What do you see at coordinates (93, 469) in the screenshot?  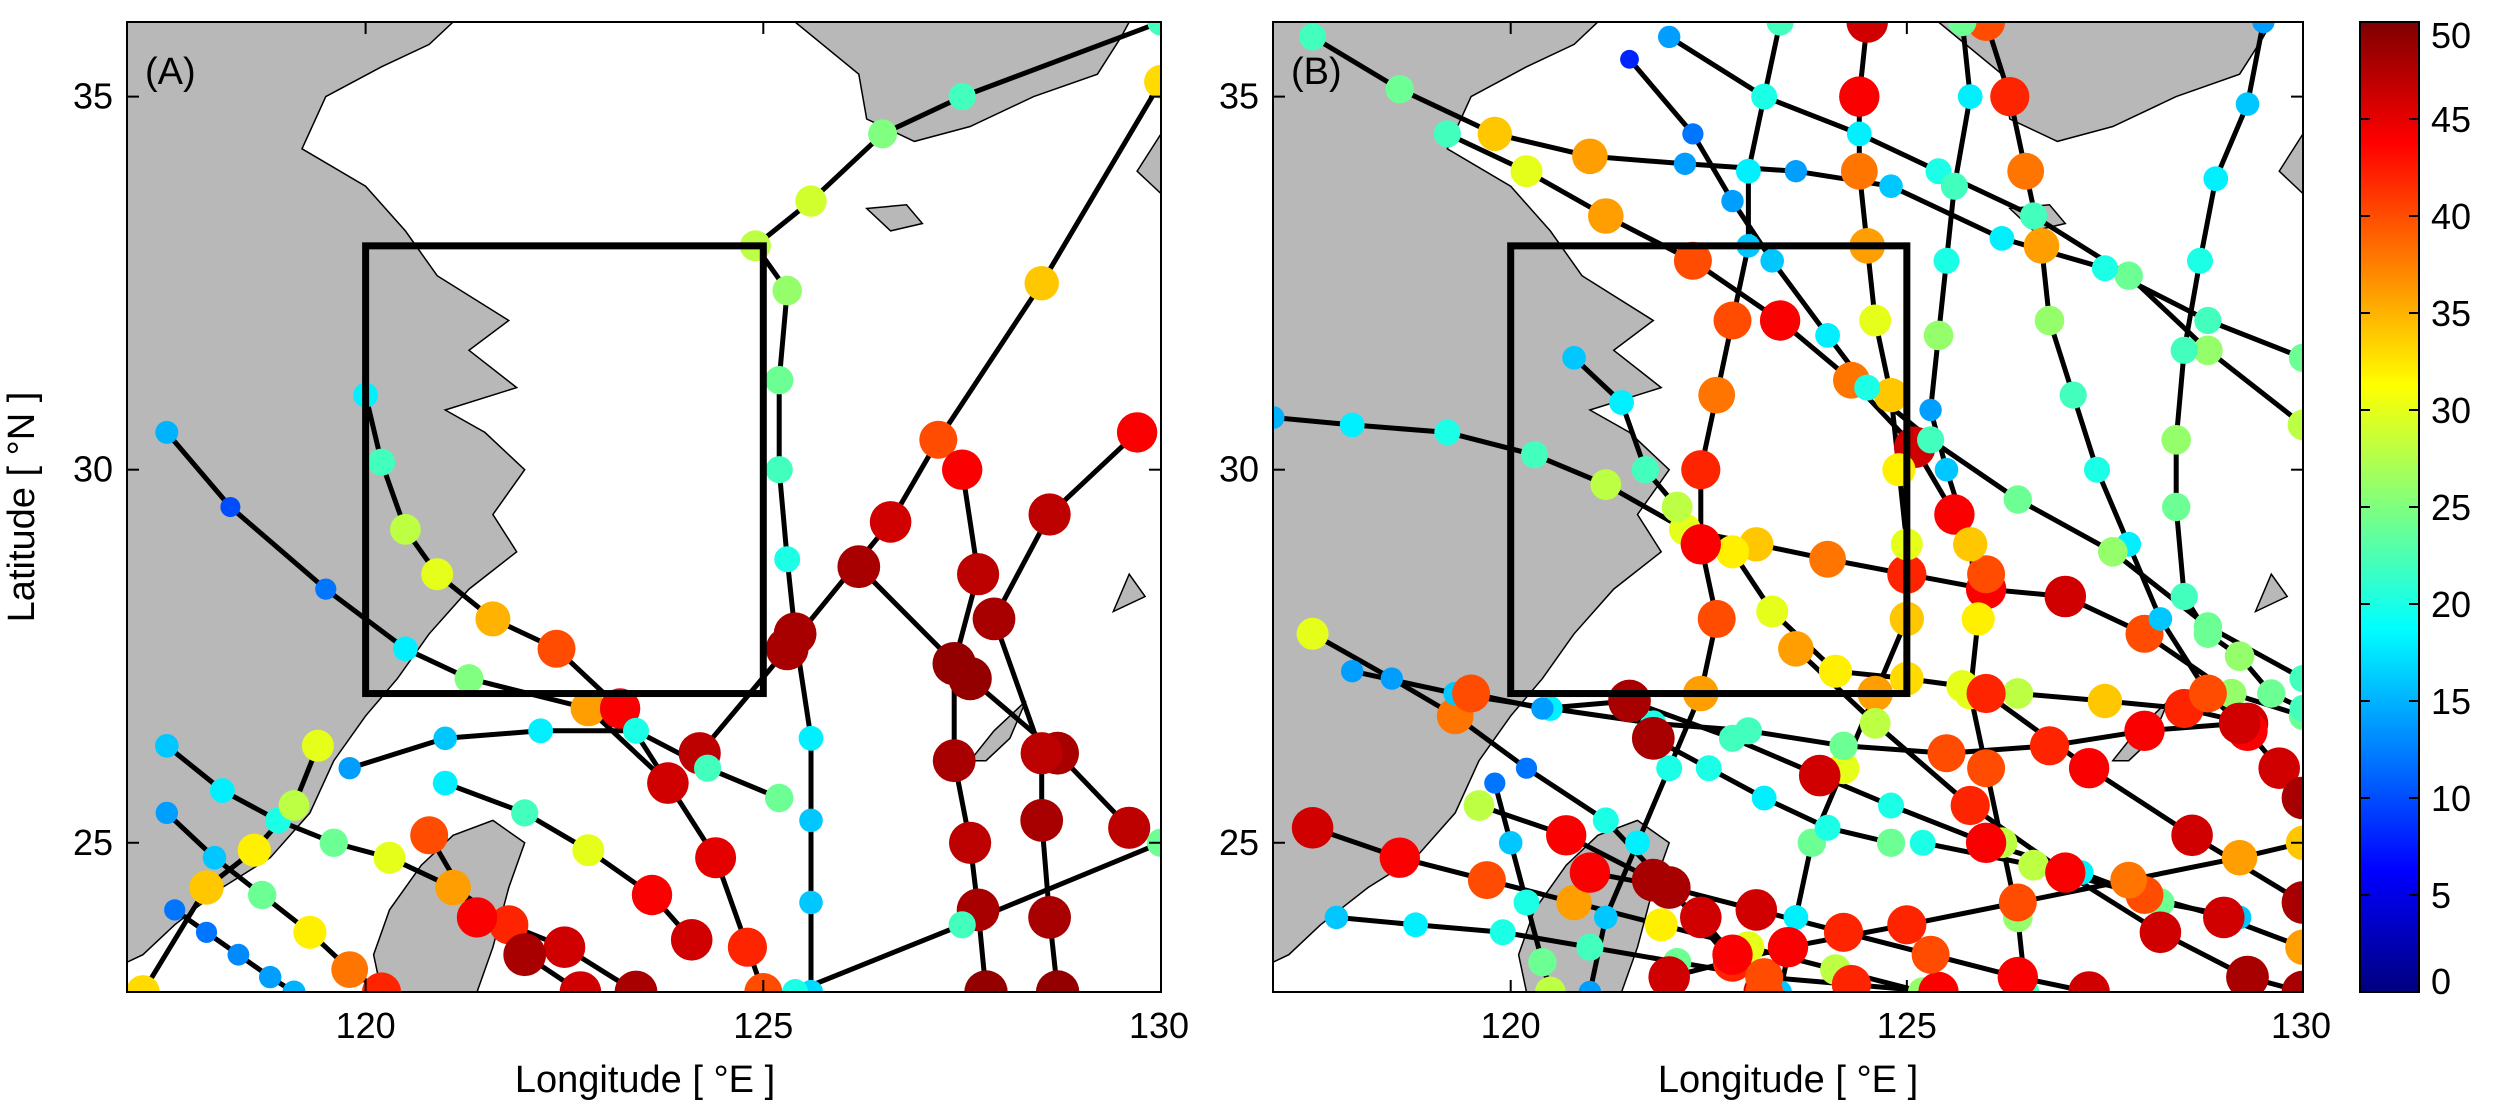 I see `panel-a-y-tick-label: 30` at bounding box center [93, 469].